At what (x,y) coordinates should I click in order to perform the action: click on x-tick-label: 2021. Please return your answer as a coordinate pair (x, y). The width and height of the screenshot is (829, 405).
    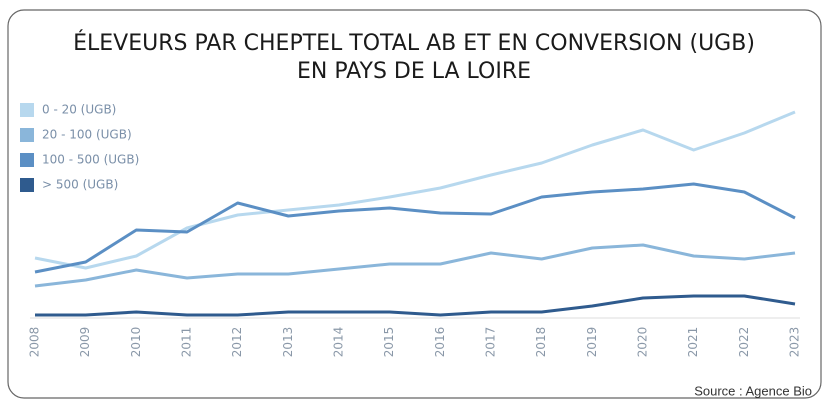
    Looking at the image, I should click on (693, 342).